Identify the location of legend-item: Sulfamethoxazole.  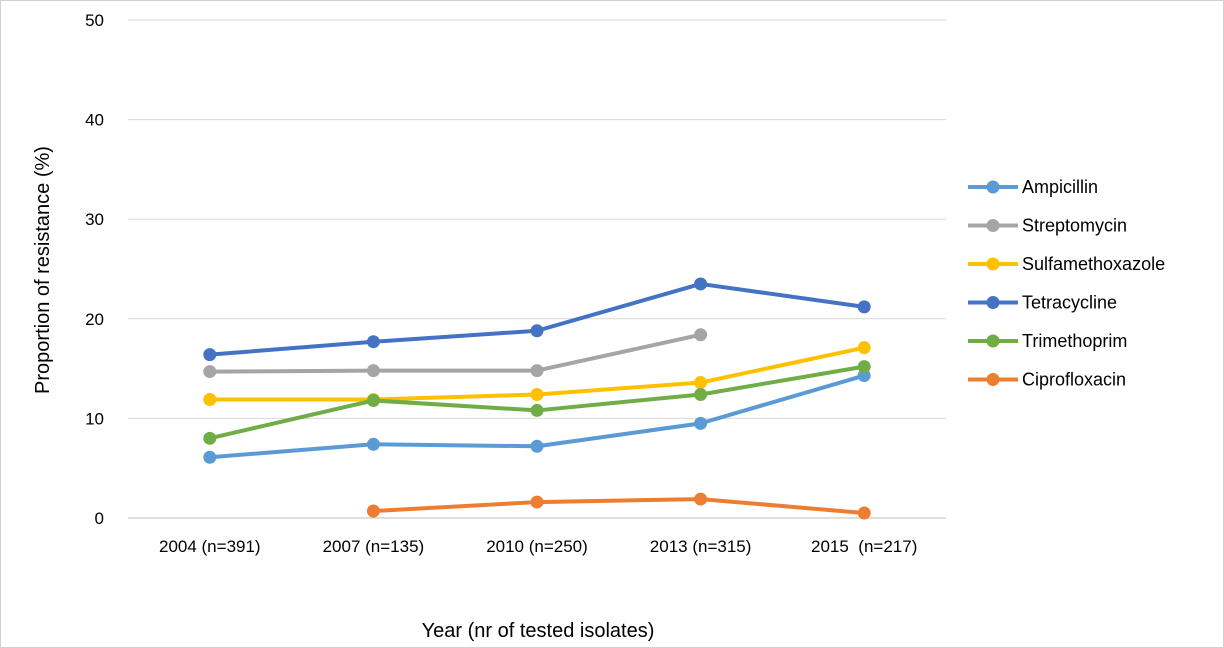
(1066, 264).